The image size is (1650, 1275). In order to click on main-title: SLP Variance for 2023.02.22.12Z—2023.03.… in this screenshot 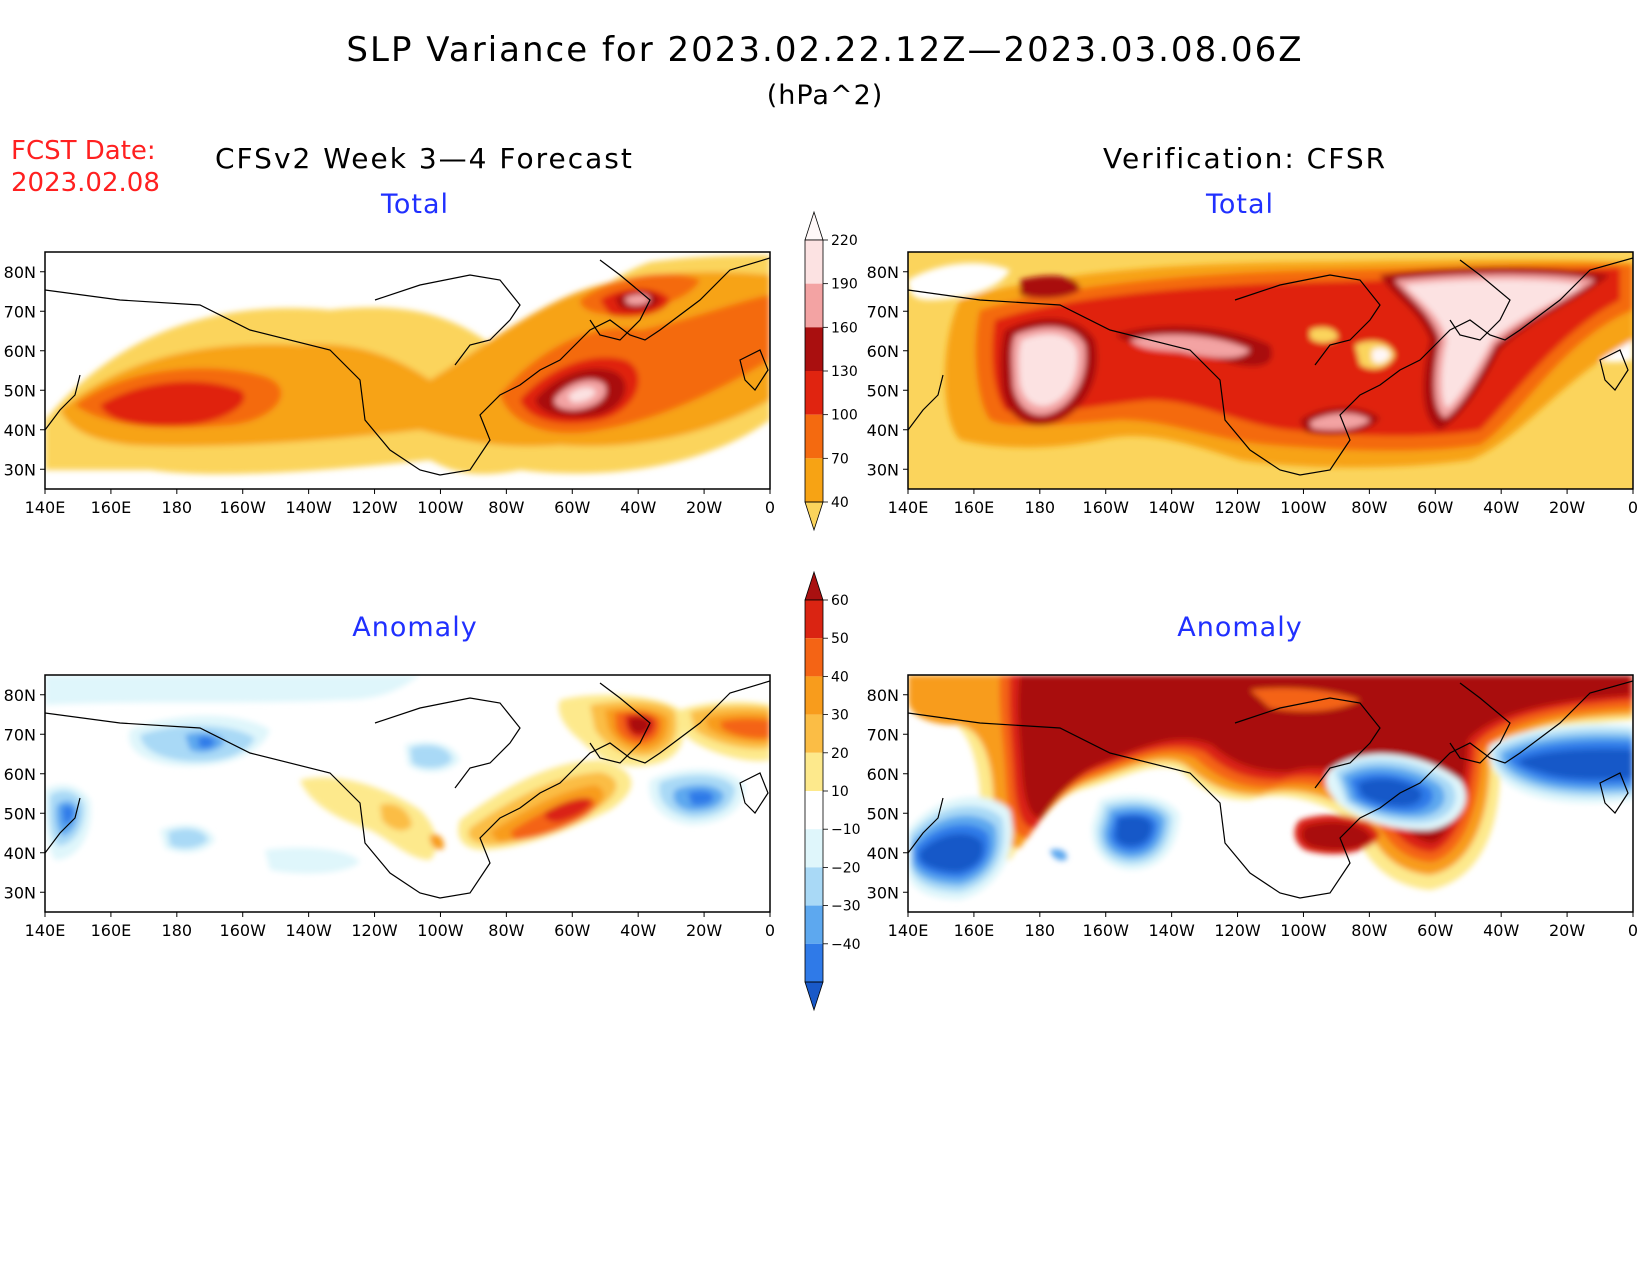, I will do `click(825, 50)`.